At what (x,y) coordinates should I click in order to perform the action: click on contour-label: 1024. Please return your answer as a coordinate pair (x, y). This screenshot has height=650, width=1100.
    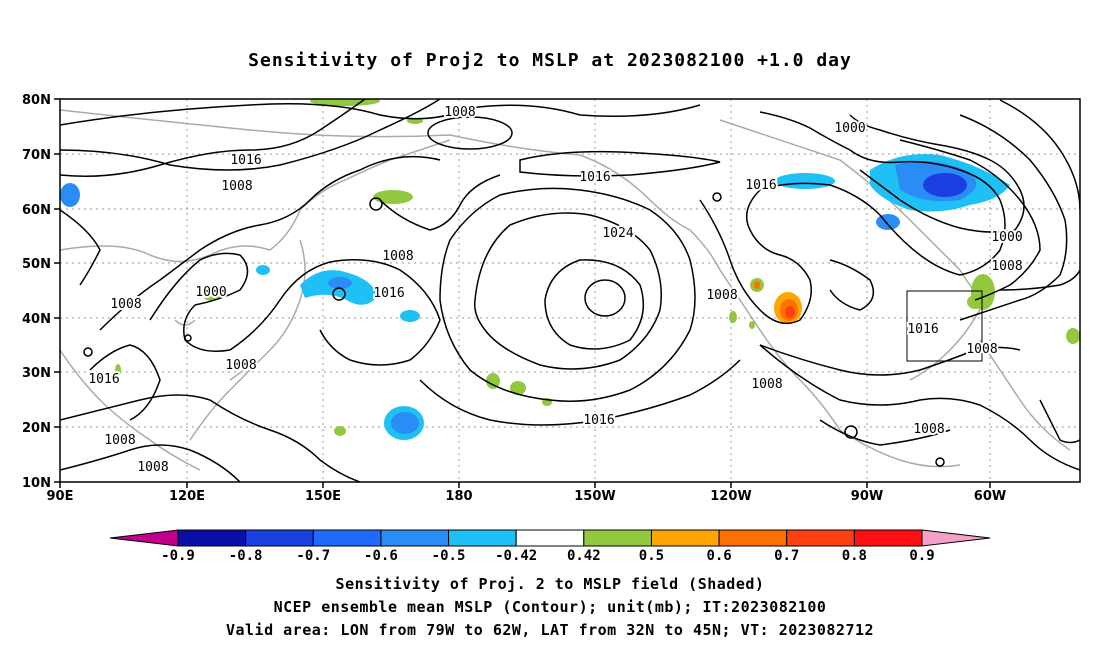
    Looking at the image, I should click on (617, 233).